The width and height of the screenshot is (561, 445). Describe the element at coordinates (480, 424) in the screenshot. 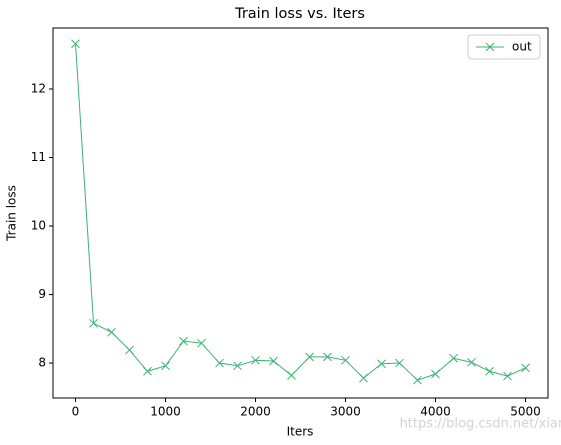

I see `watermark: https://blog.csdn.net/xianshang001` at that location.